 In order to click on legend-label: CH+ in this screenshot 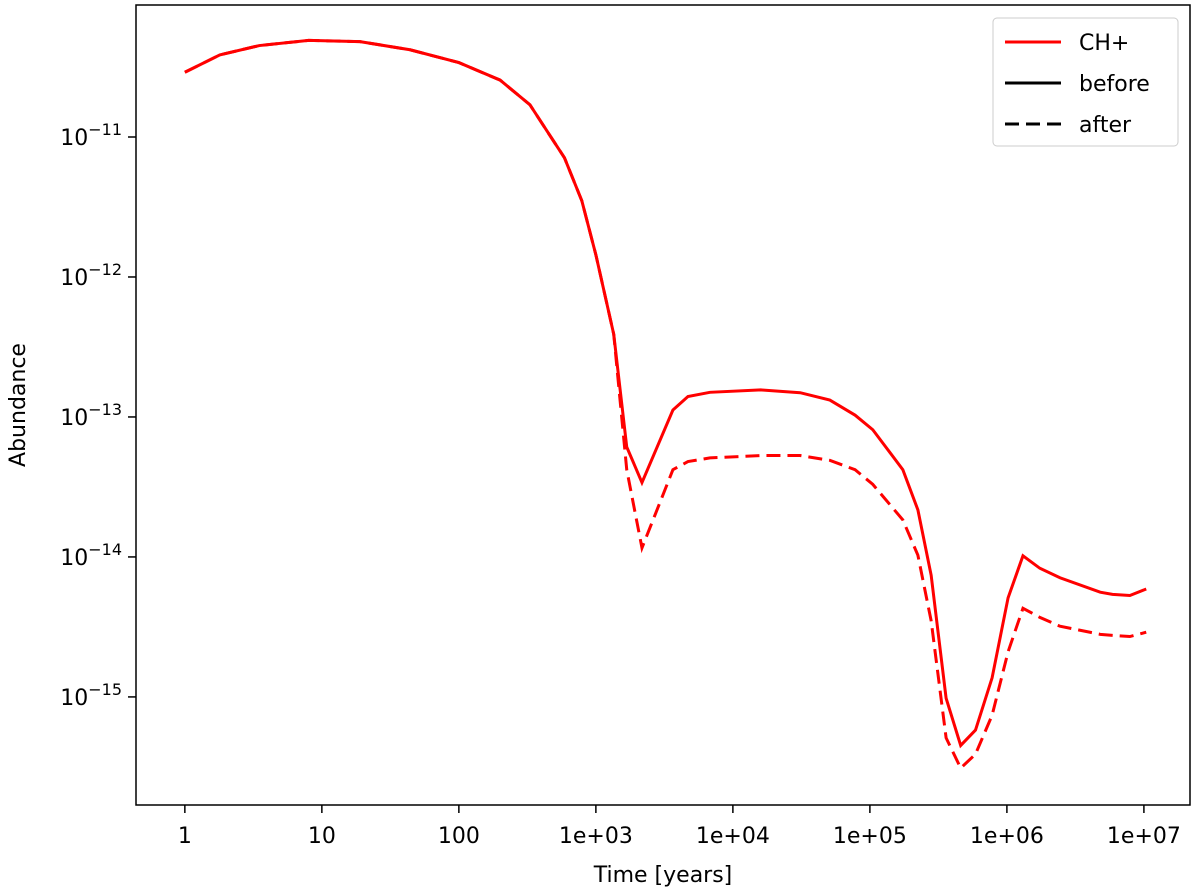, I will do `click(1104, 43)`.